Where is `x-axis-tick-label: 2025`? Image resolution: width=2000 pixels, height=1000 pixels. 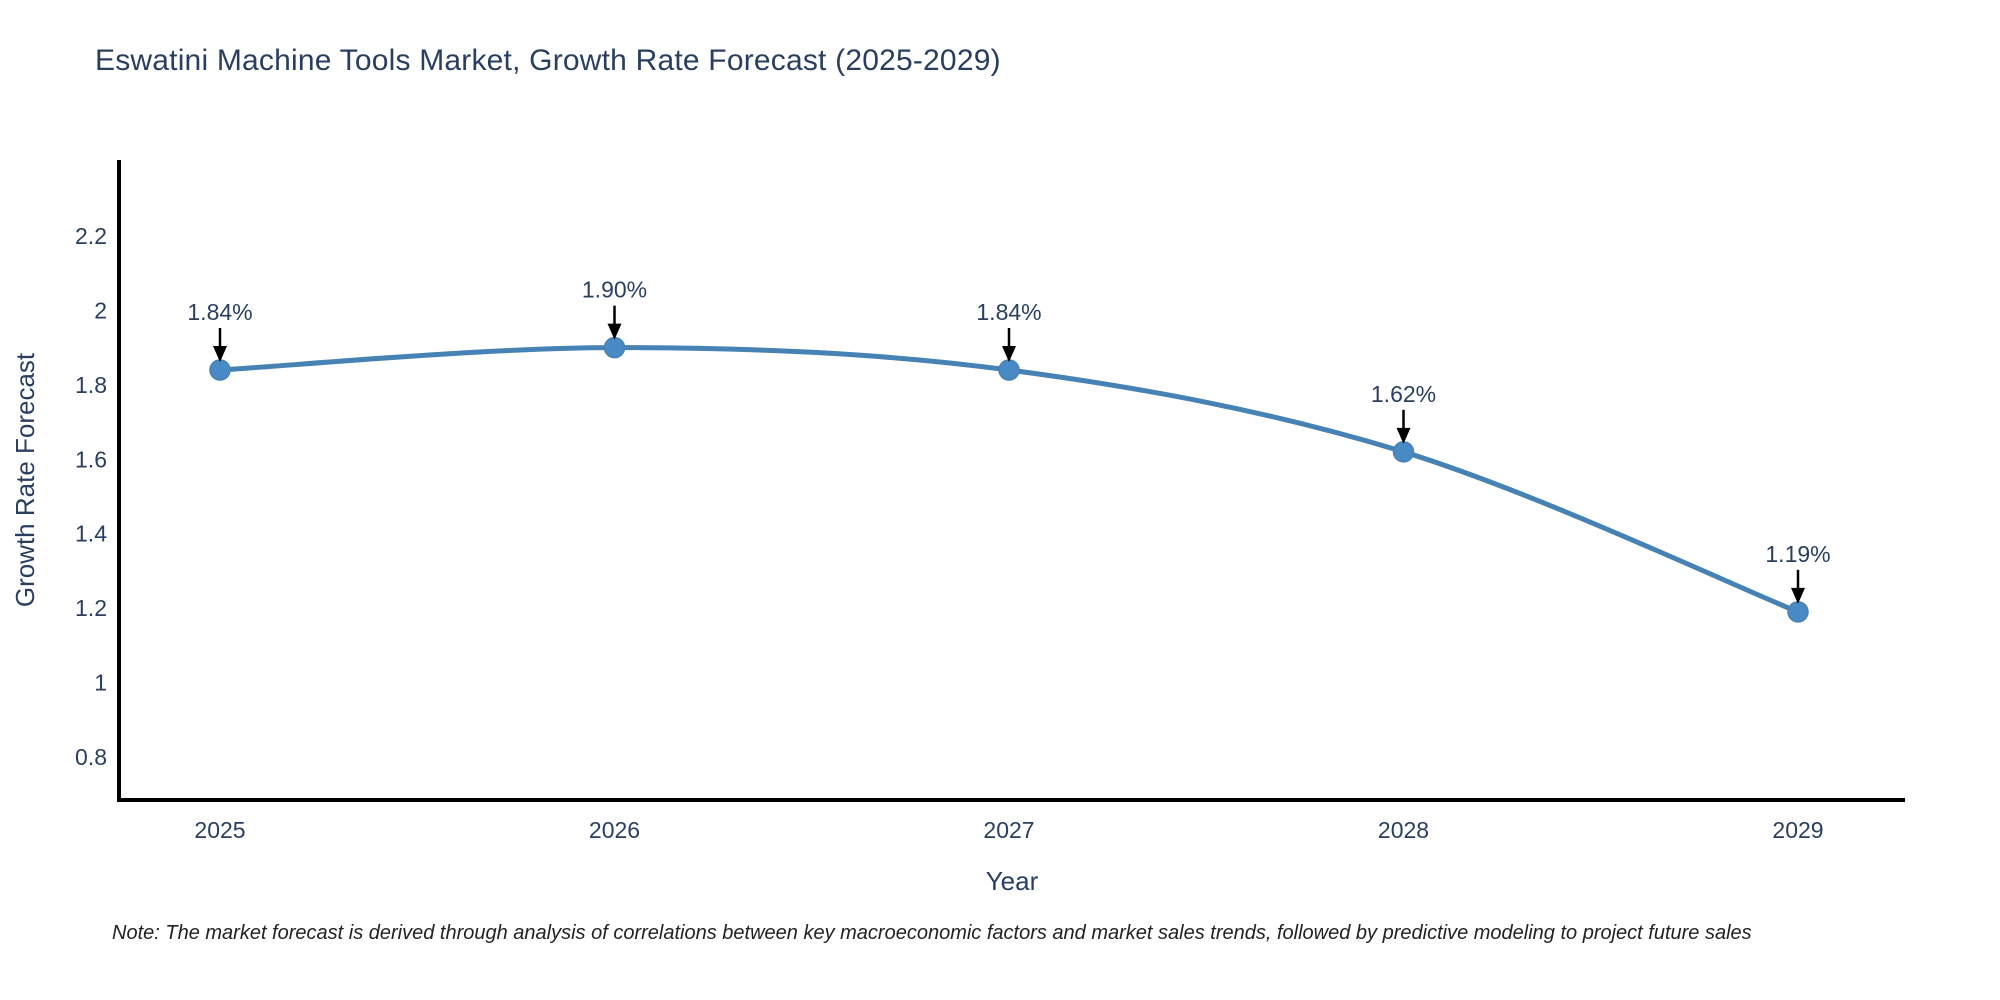 x-axis-tick-label: 2025 is located at coordinates (219, 830).